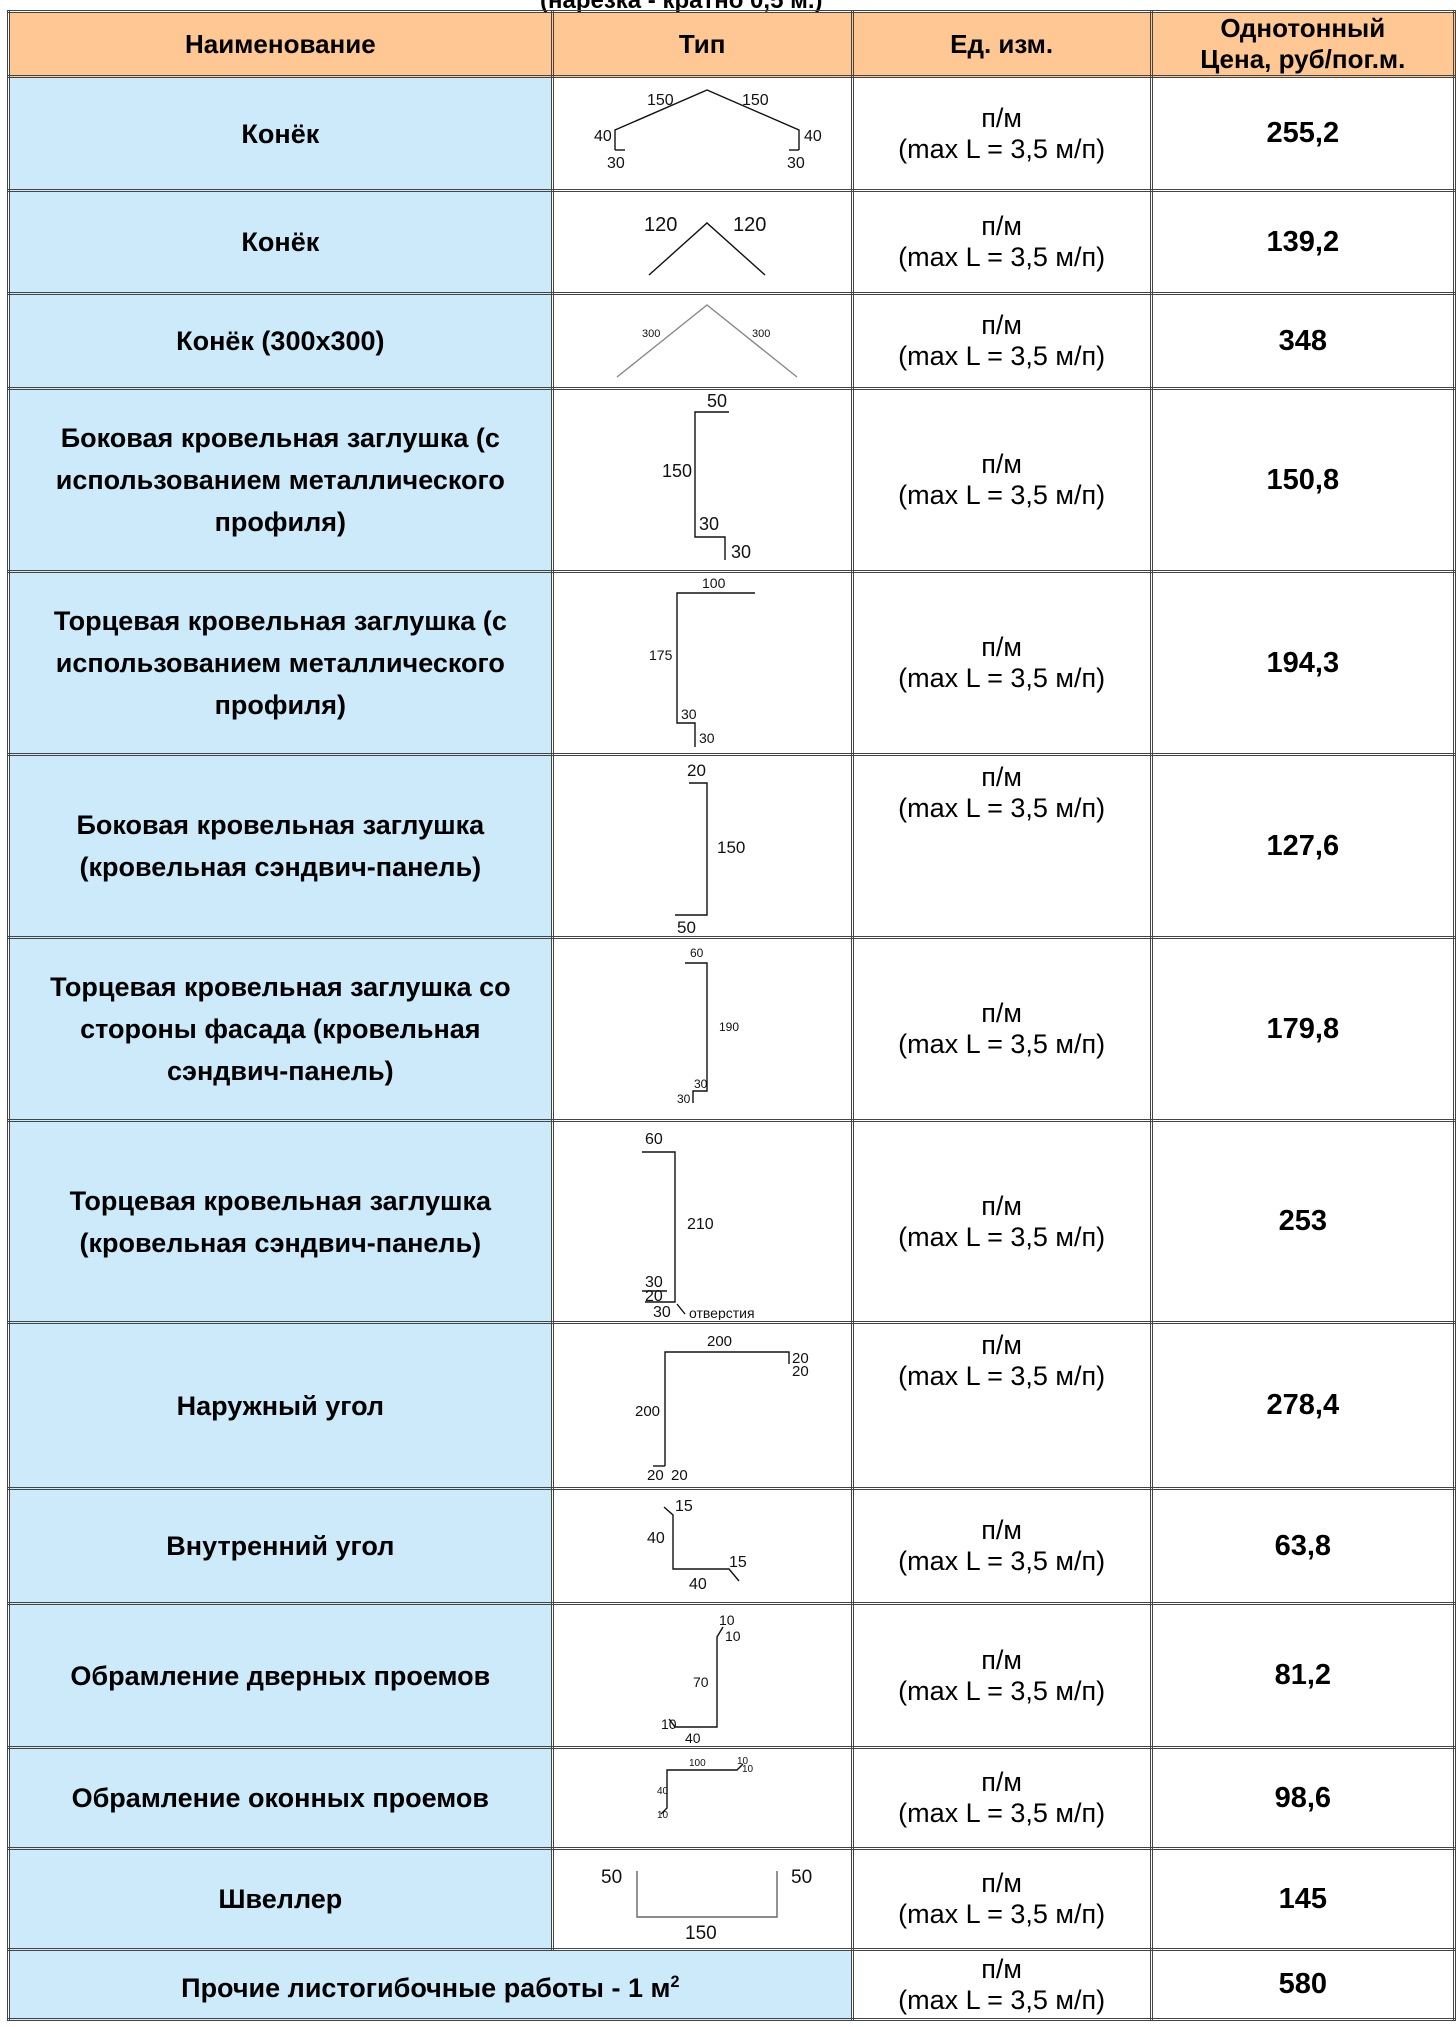 The image size is (1456, 2027). I want to click on item-name: Наружный угол, so click(280, 1405).